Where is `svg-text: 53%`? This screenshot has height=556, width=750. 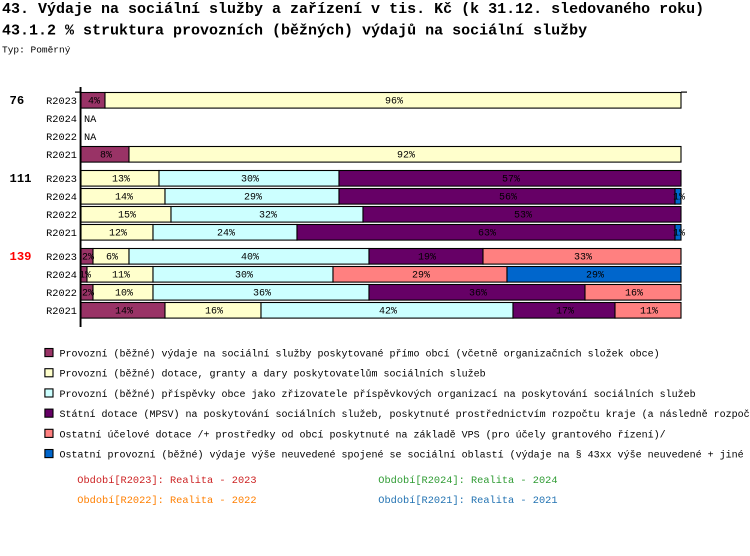
svg-text: 53% is located at coordinates (523, 216).